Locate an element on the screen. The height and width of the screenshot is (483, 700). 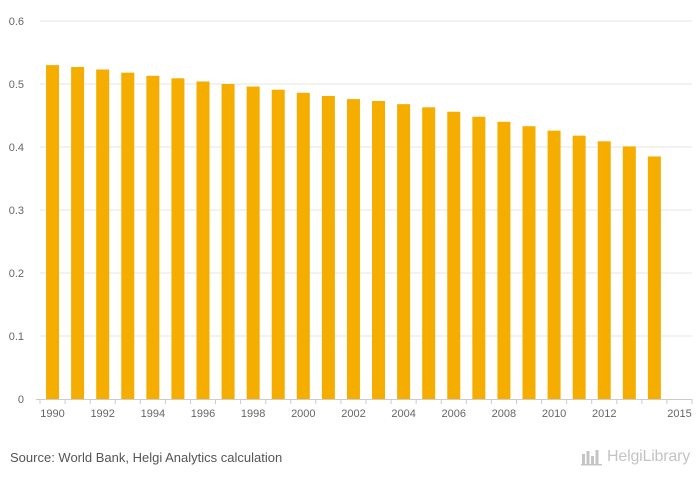
y-tick-label: 0 is located at coordinates (21, 400).